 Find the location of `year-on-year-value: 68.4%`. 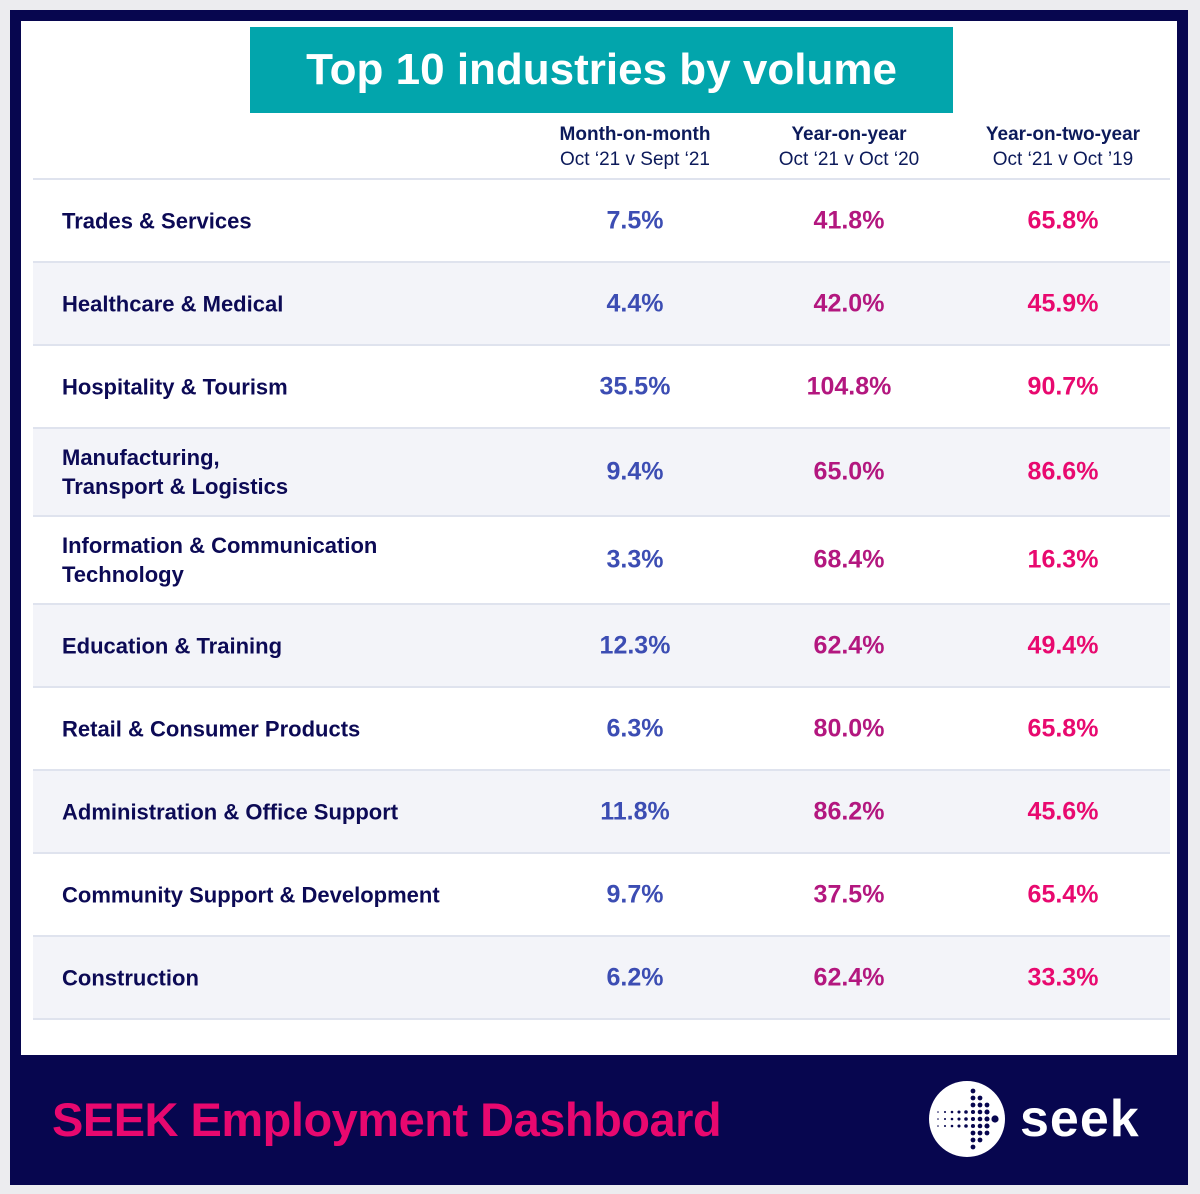

year-on-year-value: 68.4% is located at coordinates (849, 559).